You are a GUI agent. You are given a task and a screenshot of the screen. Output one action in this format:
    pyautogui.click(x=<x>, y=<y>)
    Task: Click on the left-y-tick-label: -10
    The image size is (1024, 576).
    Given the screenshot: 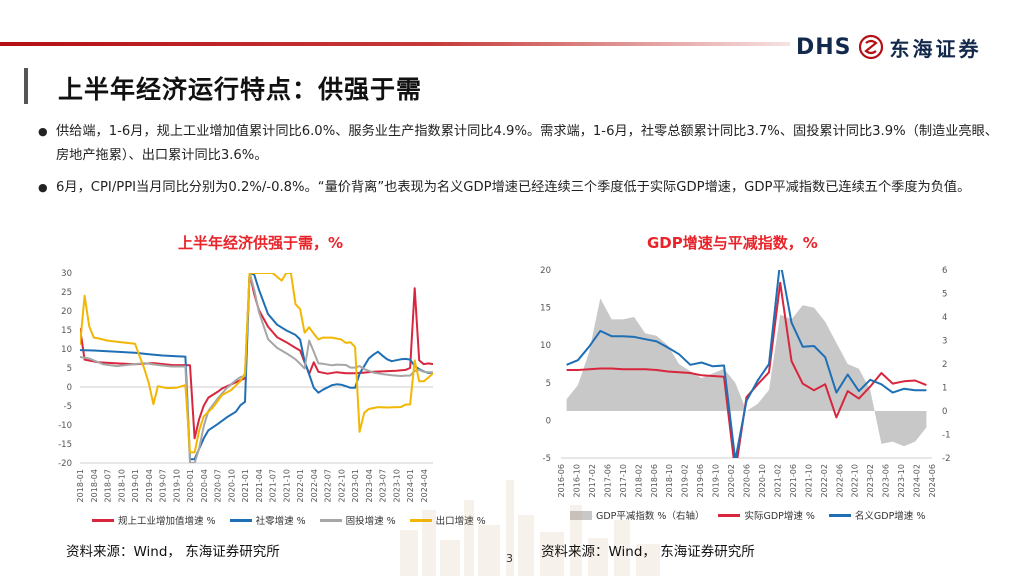 What is the action you would take?
    pyautogui.click(x=65, y=426)
    